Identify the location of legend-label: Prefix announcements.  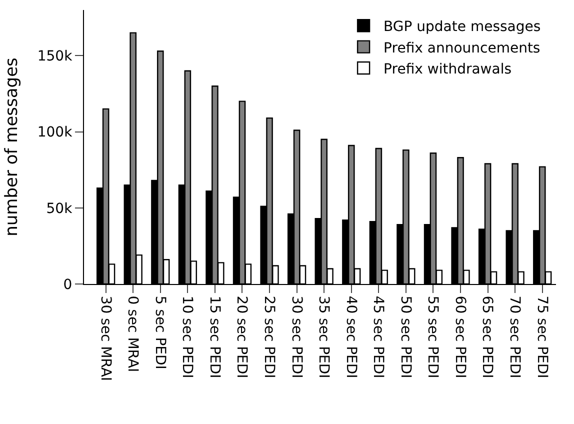
(462, 48).